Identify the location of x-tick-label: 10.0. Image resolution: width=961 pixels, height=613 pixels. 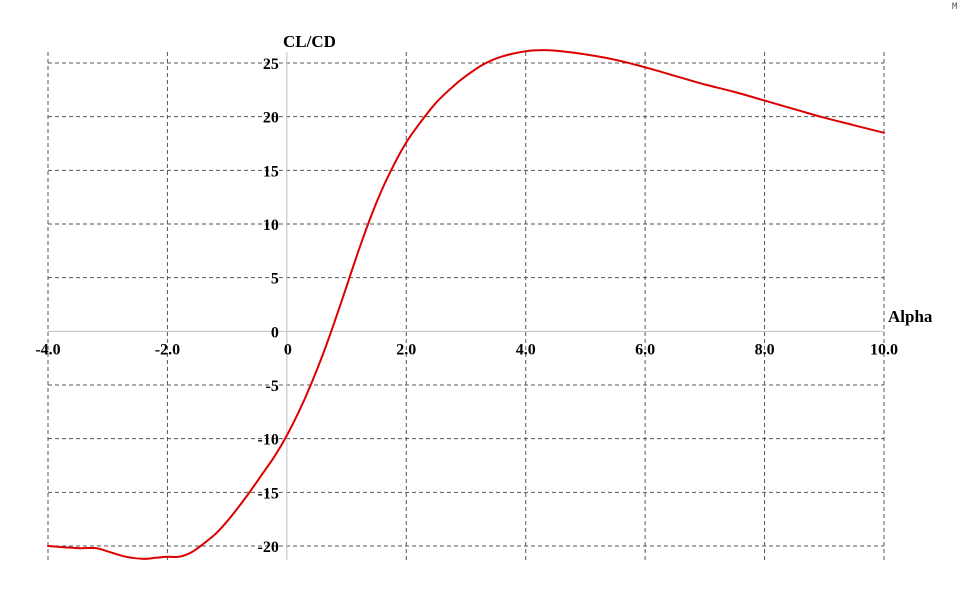
(884, 349).